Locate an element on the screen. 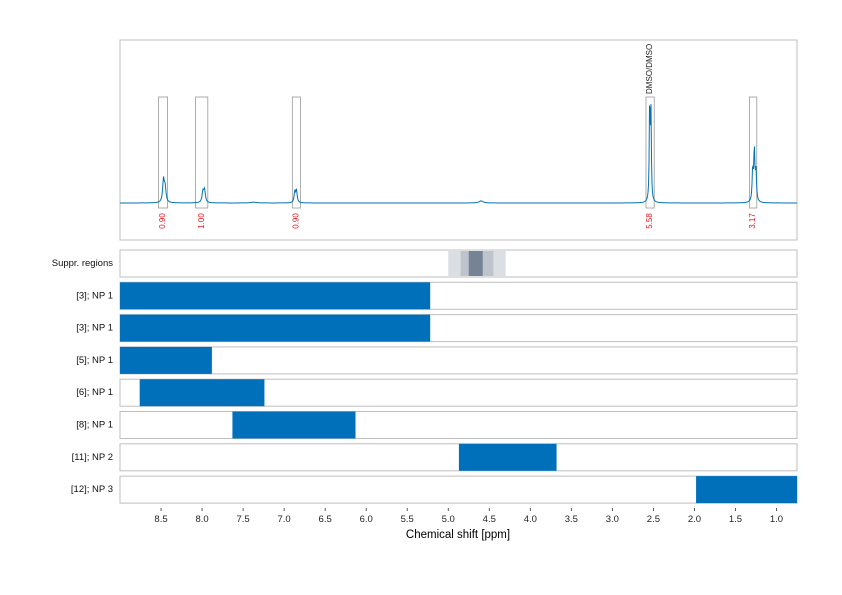  x-tick-label: 3.0 is located at coordinates (612, 519).